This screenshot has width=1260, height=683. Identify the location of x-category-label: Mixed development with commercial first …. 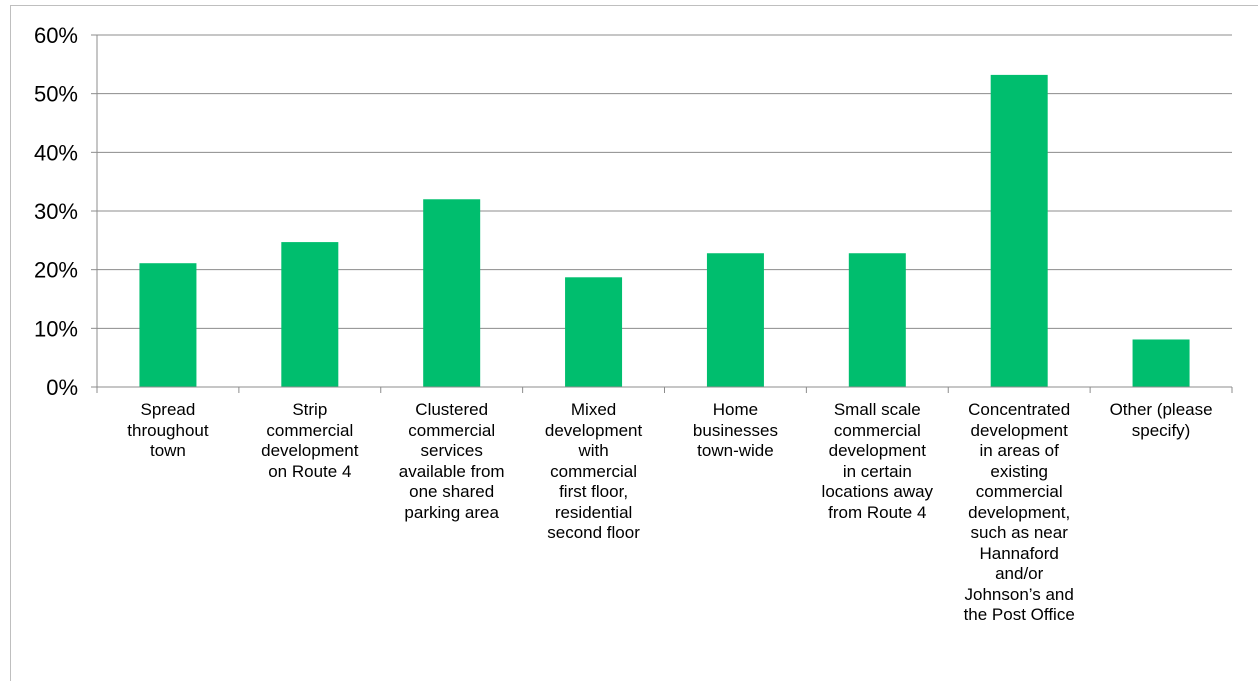
(593, 471).